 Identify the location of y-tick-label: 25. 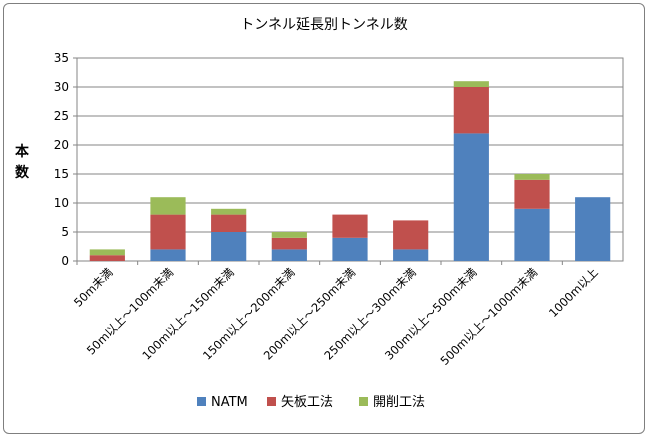
(61, 116).